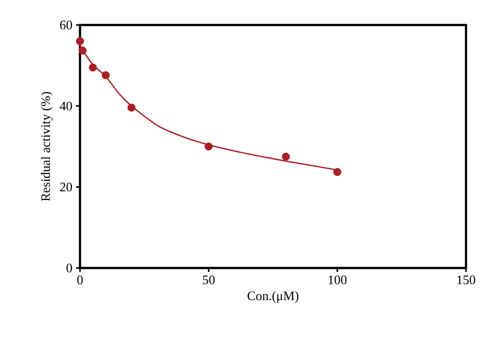 The width and height of the screenshot is (500, 349). I want to click on x-tick-label: 50, so click(208, 280).